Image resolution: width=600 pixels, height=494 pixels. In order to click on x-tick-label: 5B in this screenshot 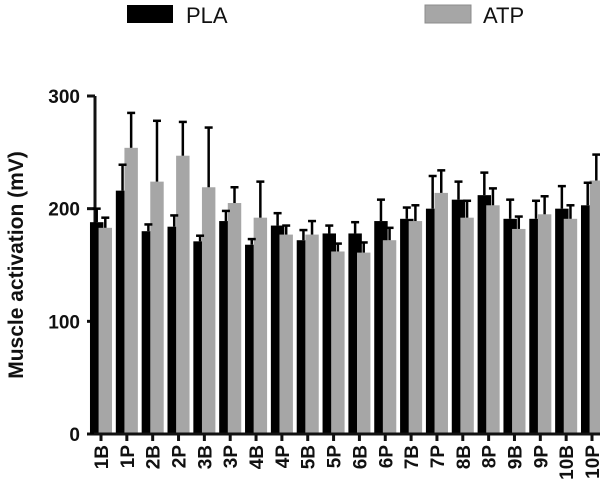, I will do `click(309, 457)`.